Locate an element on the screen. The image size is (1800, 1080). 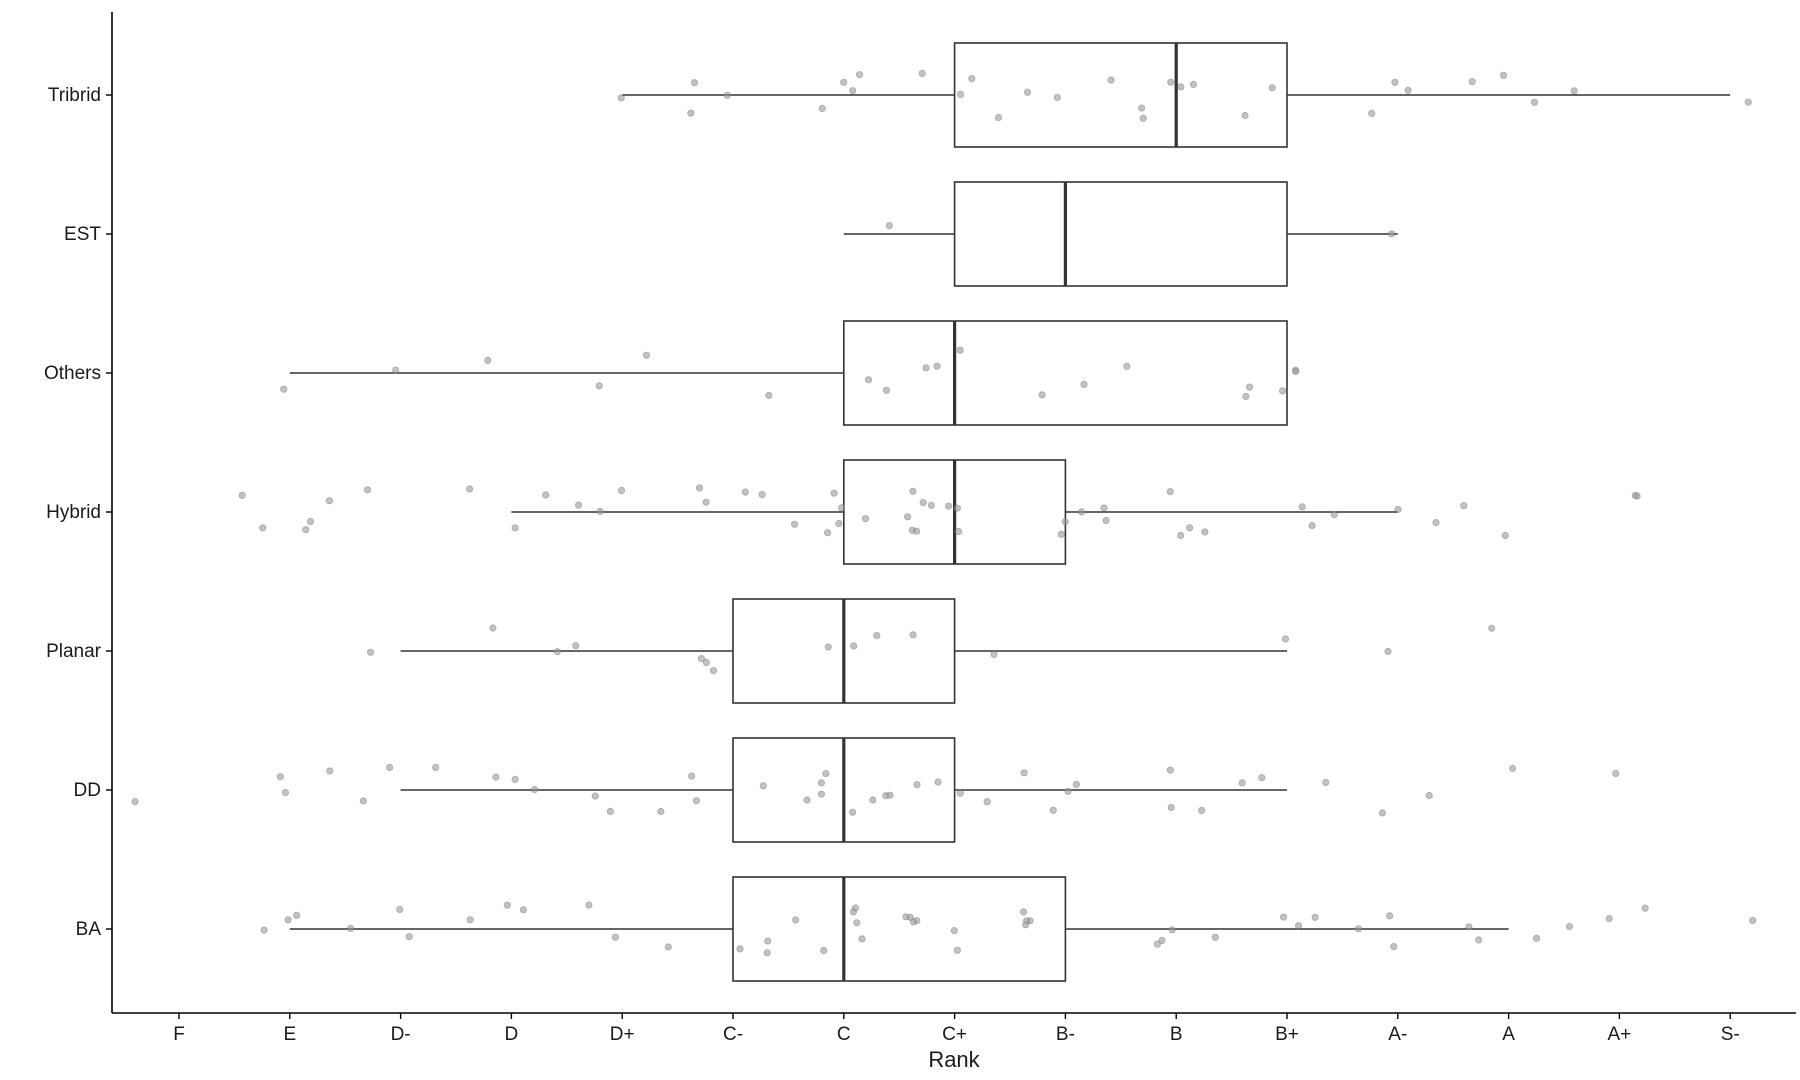
box-rect-ba is located at coordinates (899, 929).